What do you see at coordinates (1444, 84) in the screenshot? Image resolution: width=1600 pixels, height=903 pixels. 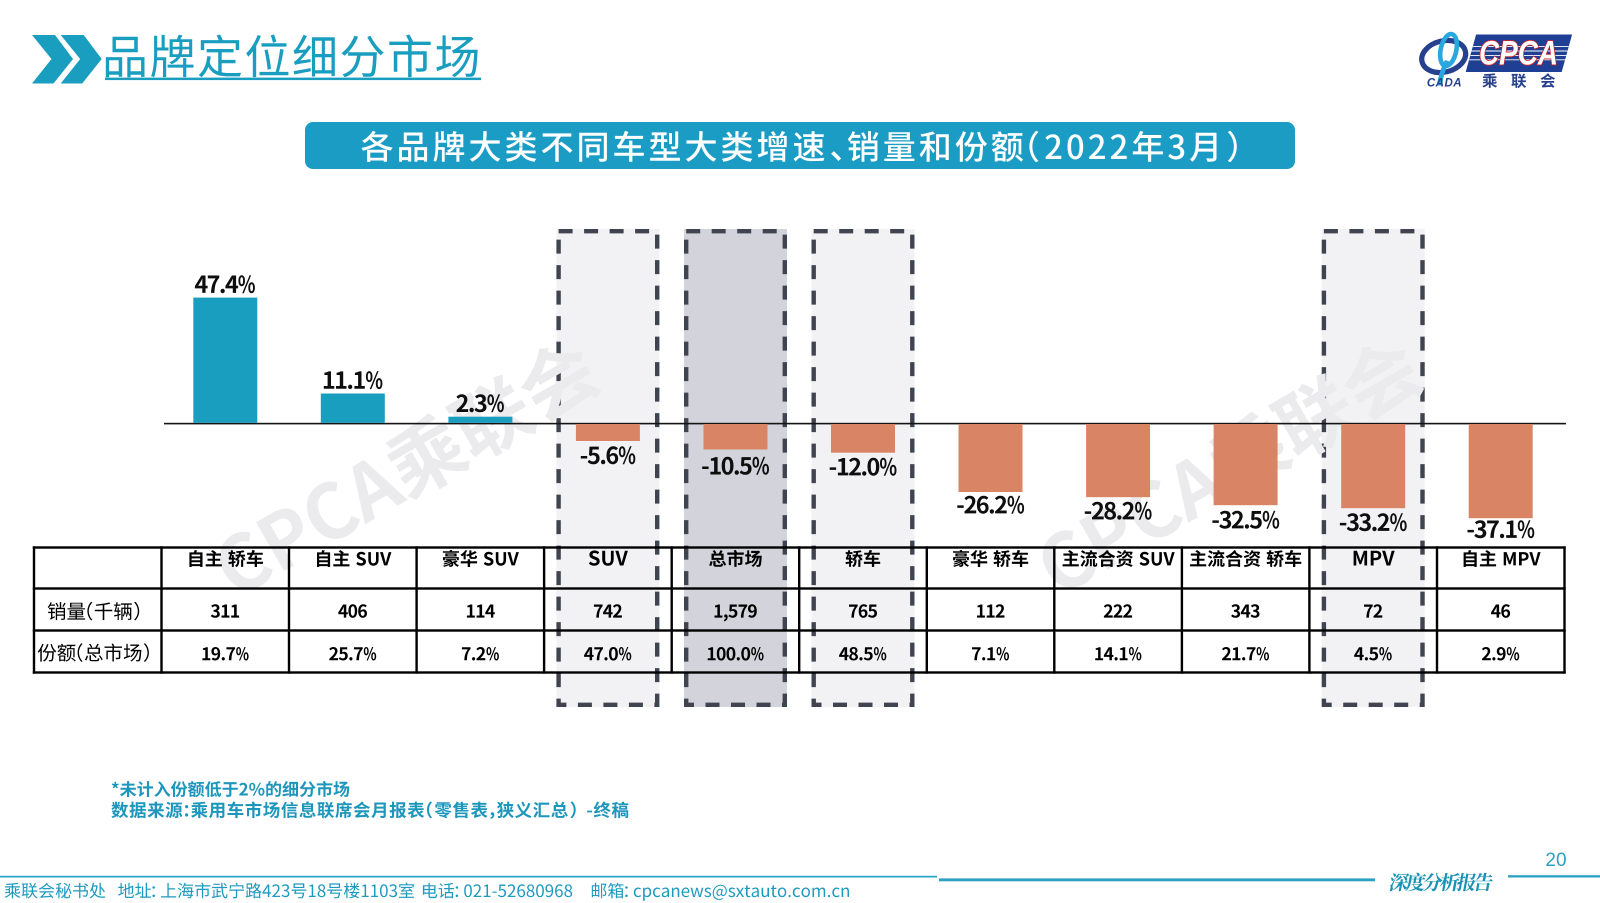 I see `svg-text: CADA` at bounding box center [1444, 84].